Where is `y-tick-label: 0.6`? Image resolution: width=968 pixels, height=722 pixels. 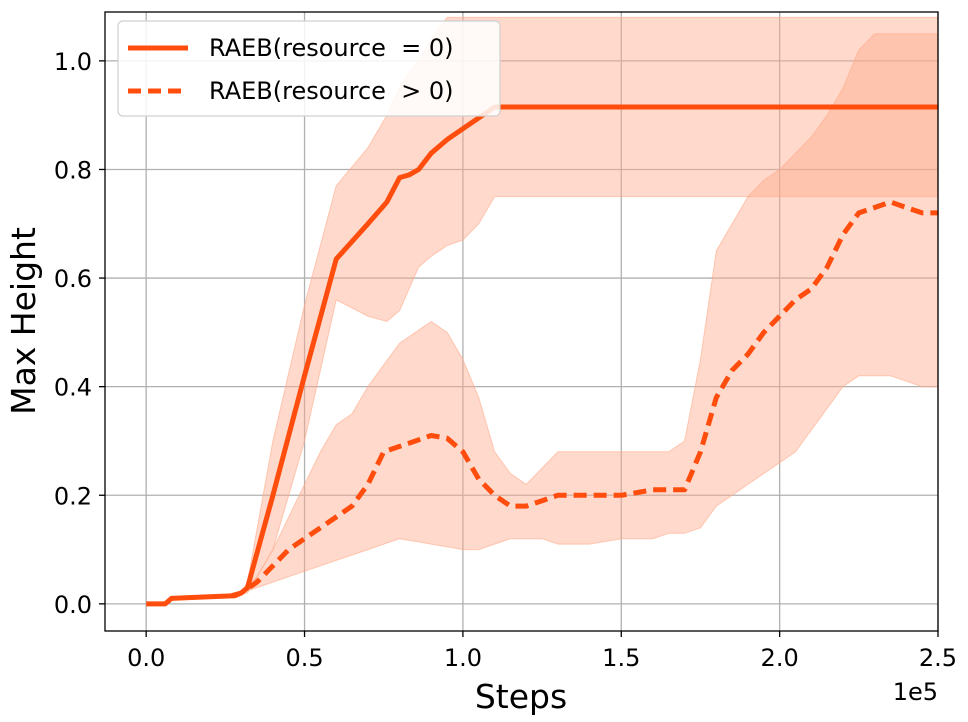
y-tick-label: 0.6 is located at coordinates (73, 279).